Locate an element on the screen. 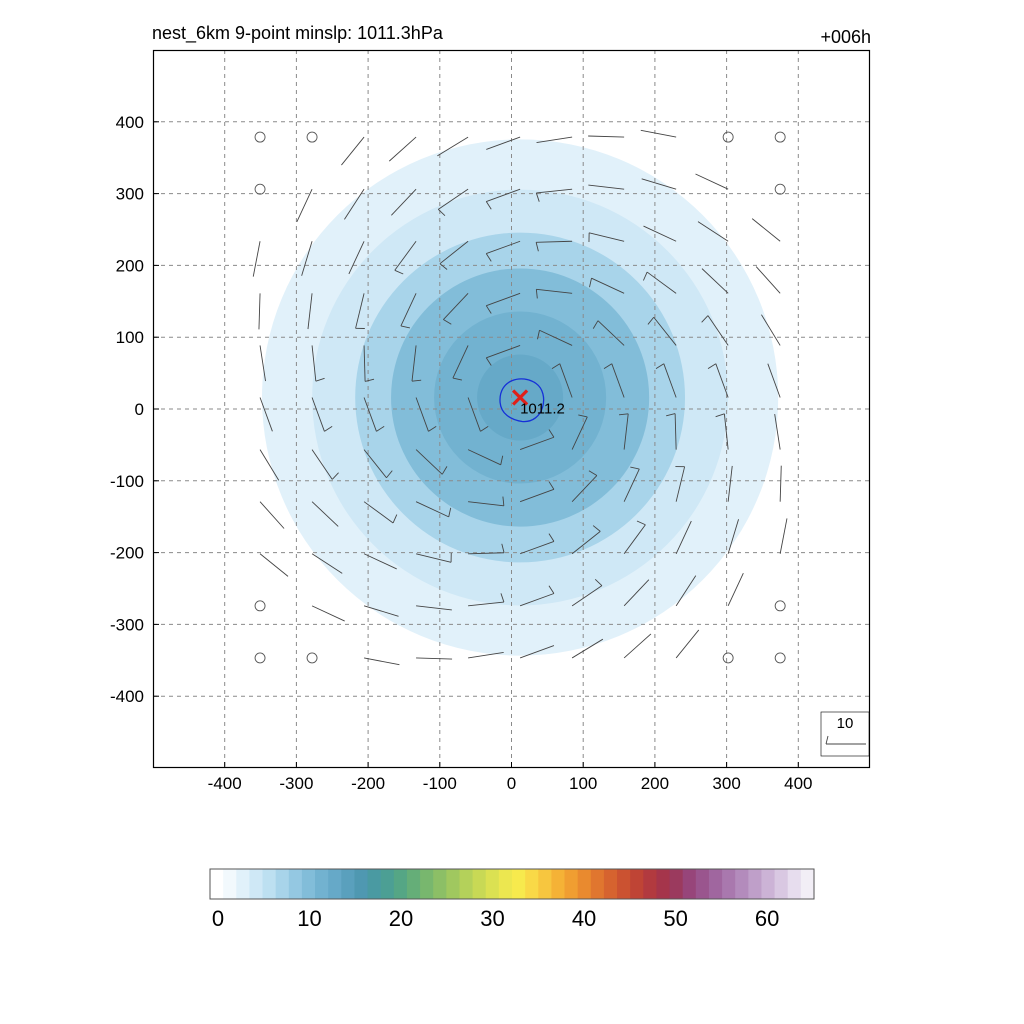 This screenshot has height=1024, width=1024. storm-center: 1011.2 is located at coordinates (532, 400).